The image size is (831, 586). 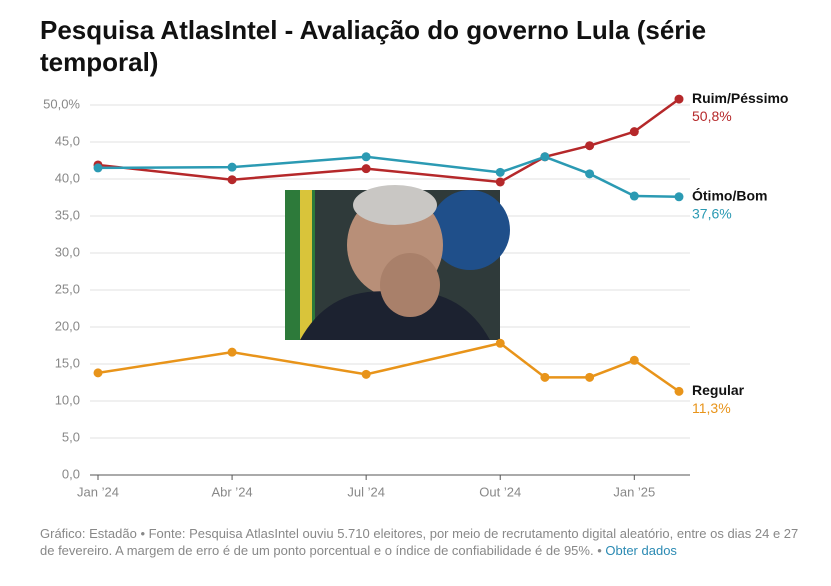 What do you see at coordinates (711, 408) in the screenshot?
I see `value-label: 11,3%` at bounding box center [711, 408].